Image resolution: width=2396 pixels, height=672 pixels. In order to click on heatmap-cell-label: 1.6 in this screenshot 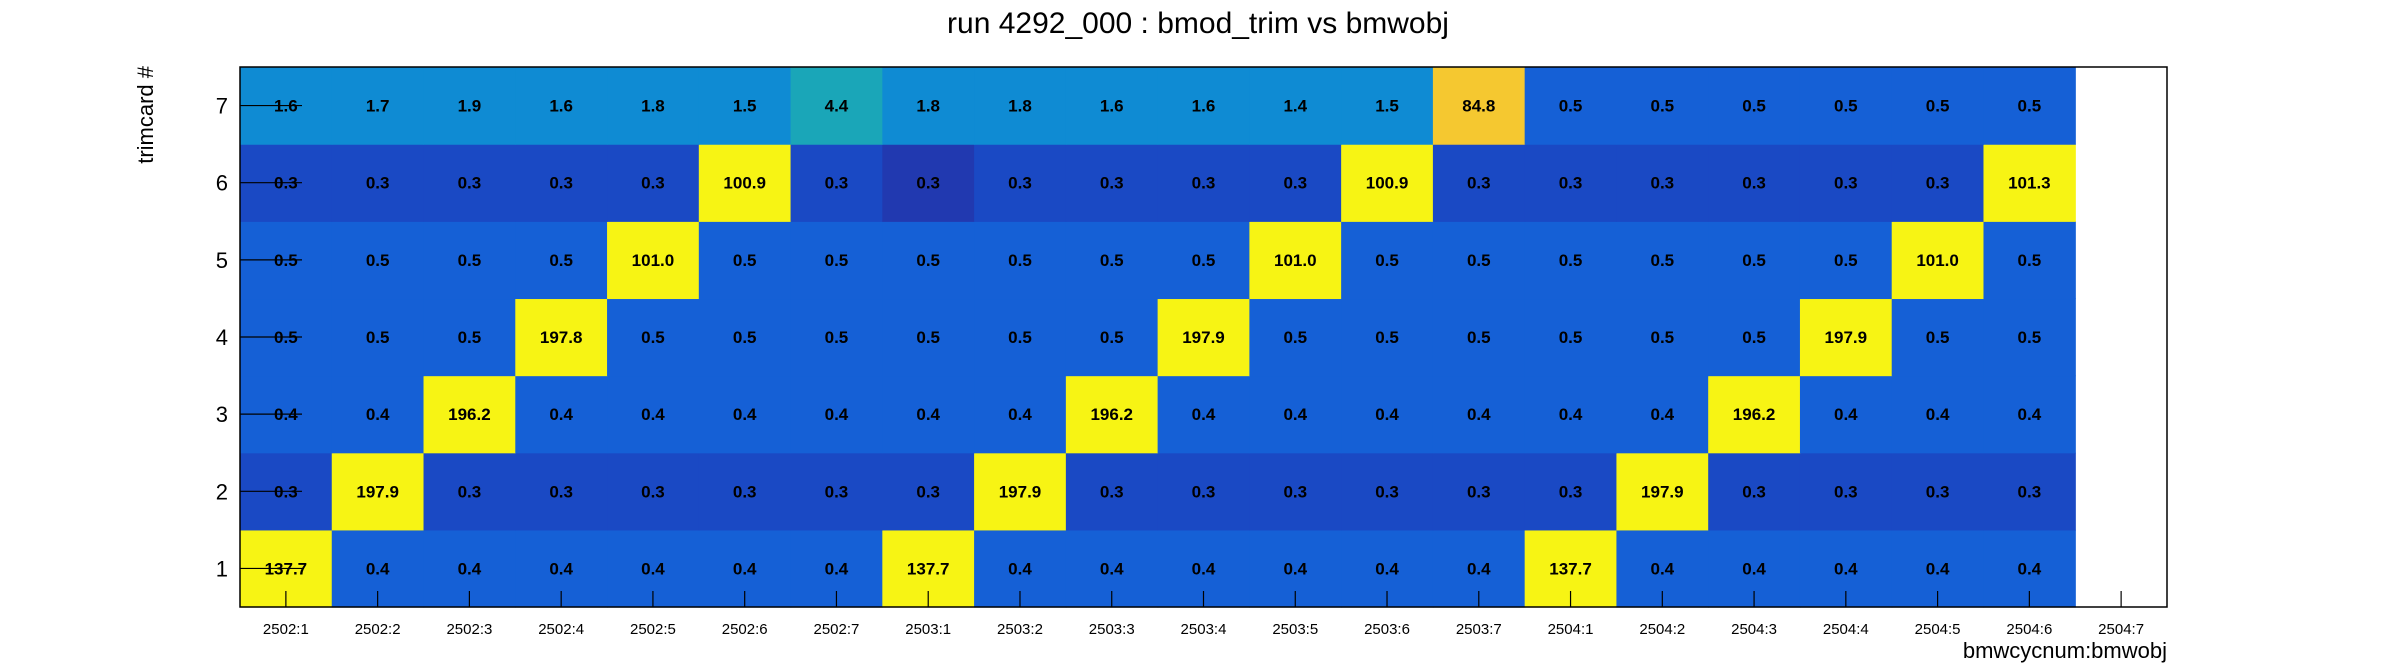, I will do `click(561, 106)`.